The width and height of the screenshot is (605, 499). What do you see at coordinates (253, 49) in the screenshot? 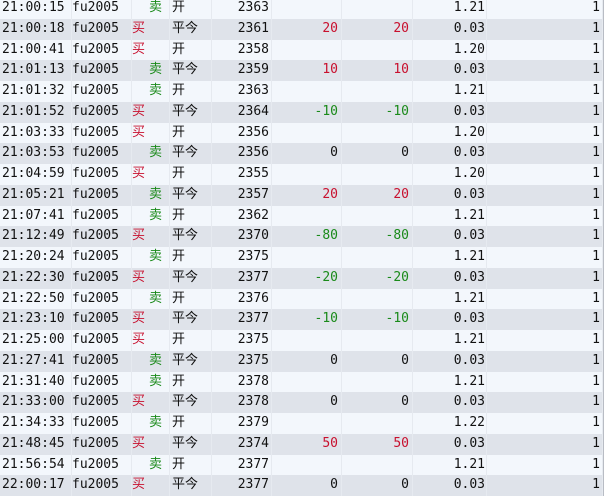
I see `trade-price: 2358` at bounding box center [253, 49].